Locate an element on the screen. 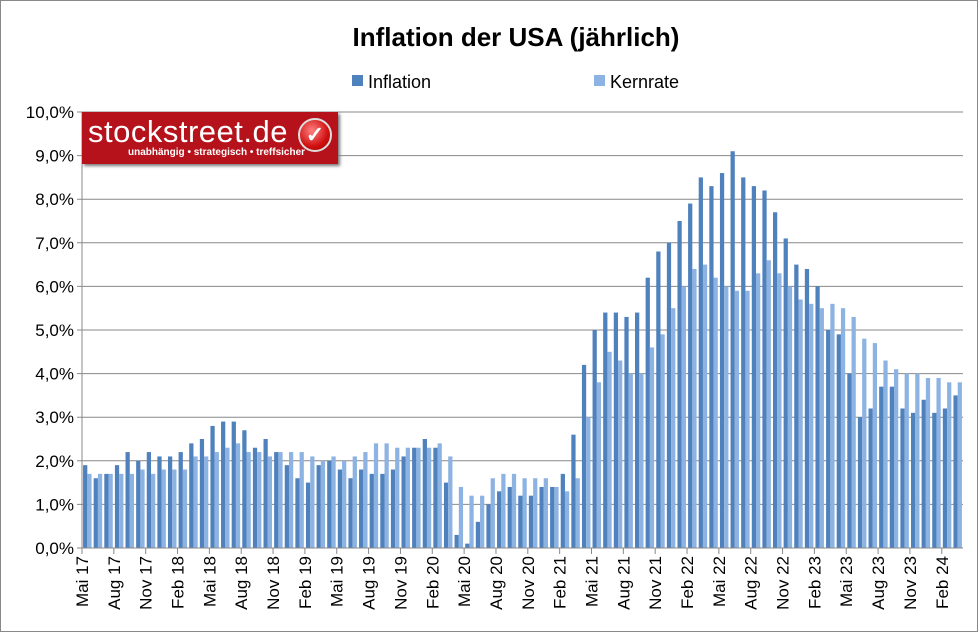 The width and height of the screenshot is (978, 632). legend: Inflation Kernrate is located at coordinates (515, 82).